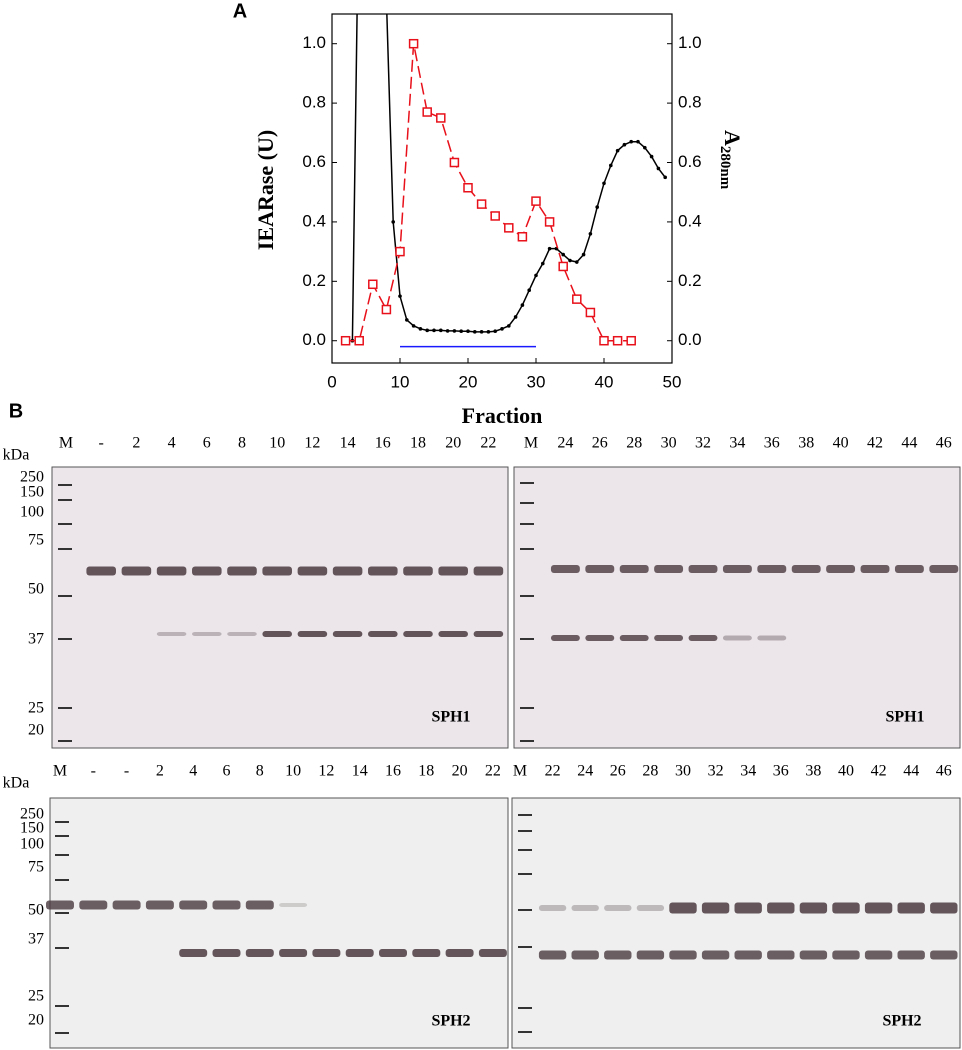 The image size is (962, 1050). What do you see at coordinates (716, 771) in the screenshot?
I see `lane-label: 32` at bounding box center [716, 771].